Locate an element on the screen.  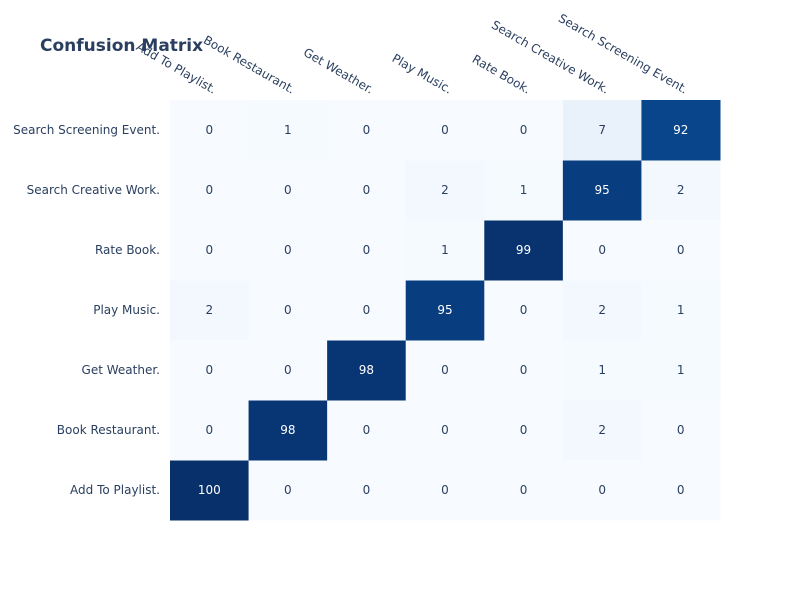
heatmap-cell-book-restaurant-search-creative-work is located at coordinates (602, 430).